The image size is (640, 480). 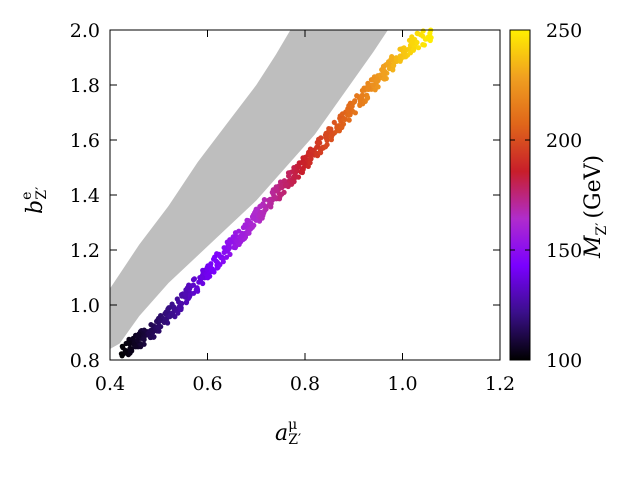 What do you see at coordinates (42, 193) in the screenshot?
I see `y-axis-label-sub: Z′` at bounding box center [42, 193].